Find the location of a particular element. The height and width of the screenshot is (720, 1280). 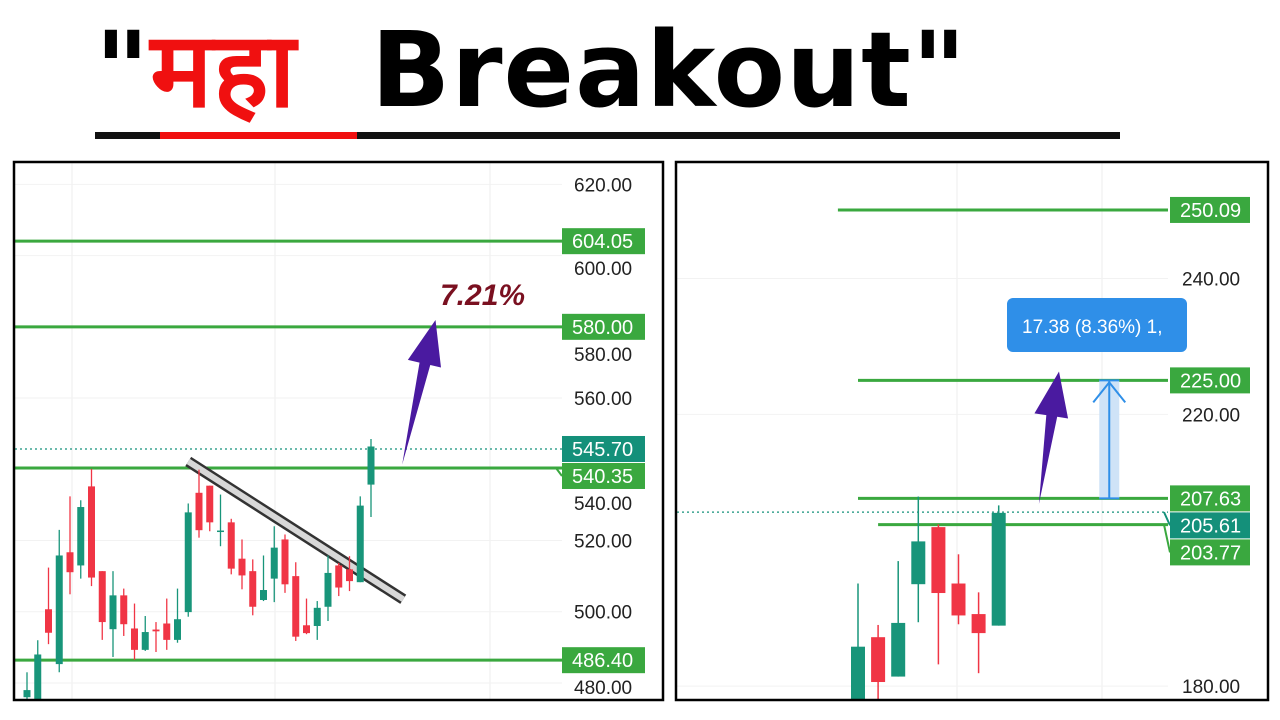

y-tick-label: 240.00 is located at coordinates (1211, 279).